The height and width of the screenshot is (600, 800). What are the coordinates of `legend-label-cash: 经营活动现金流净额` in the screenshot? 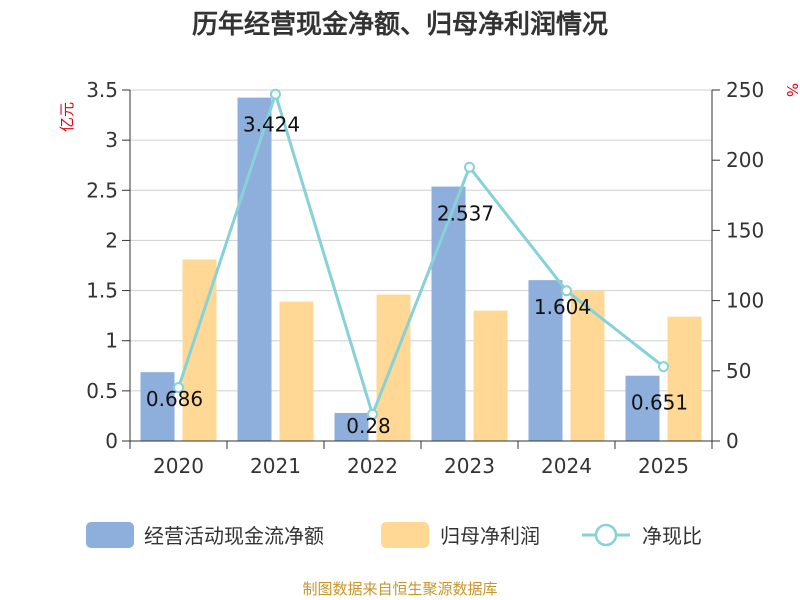 It's located at (234, 536).